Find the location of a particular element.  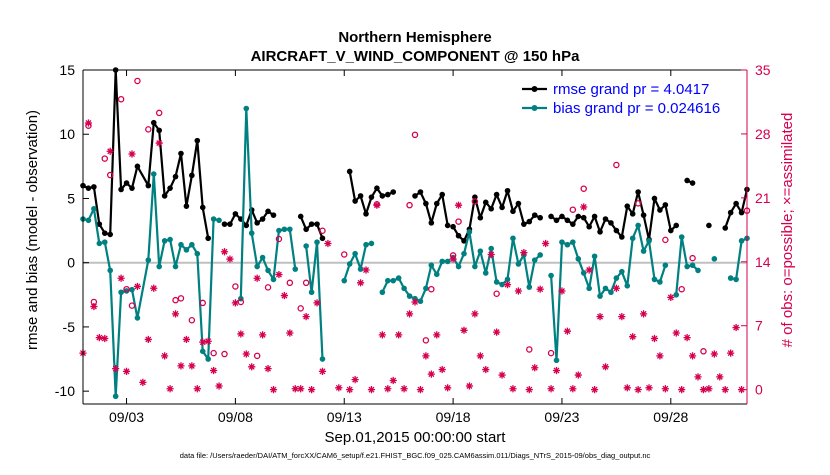

y-tick-label: -5 is located at coordinates (69, 327).